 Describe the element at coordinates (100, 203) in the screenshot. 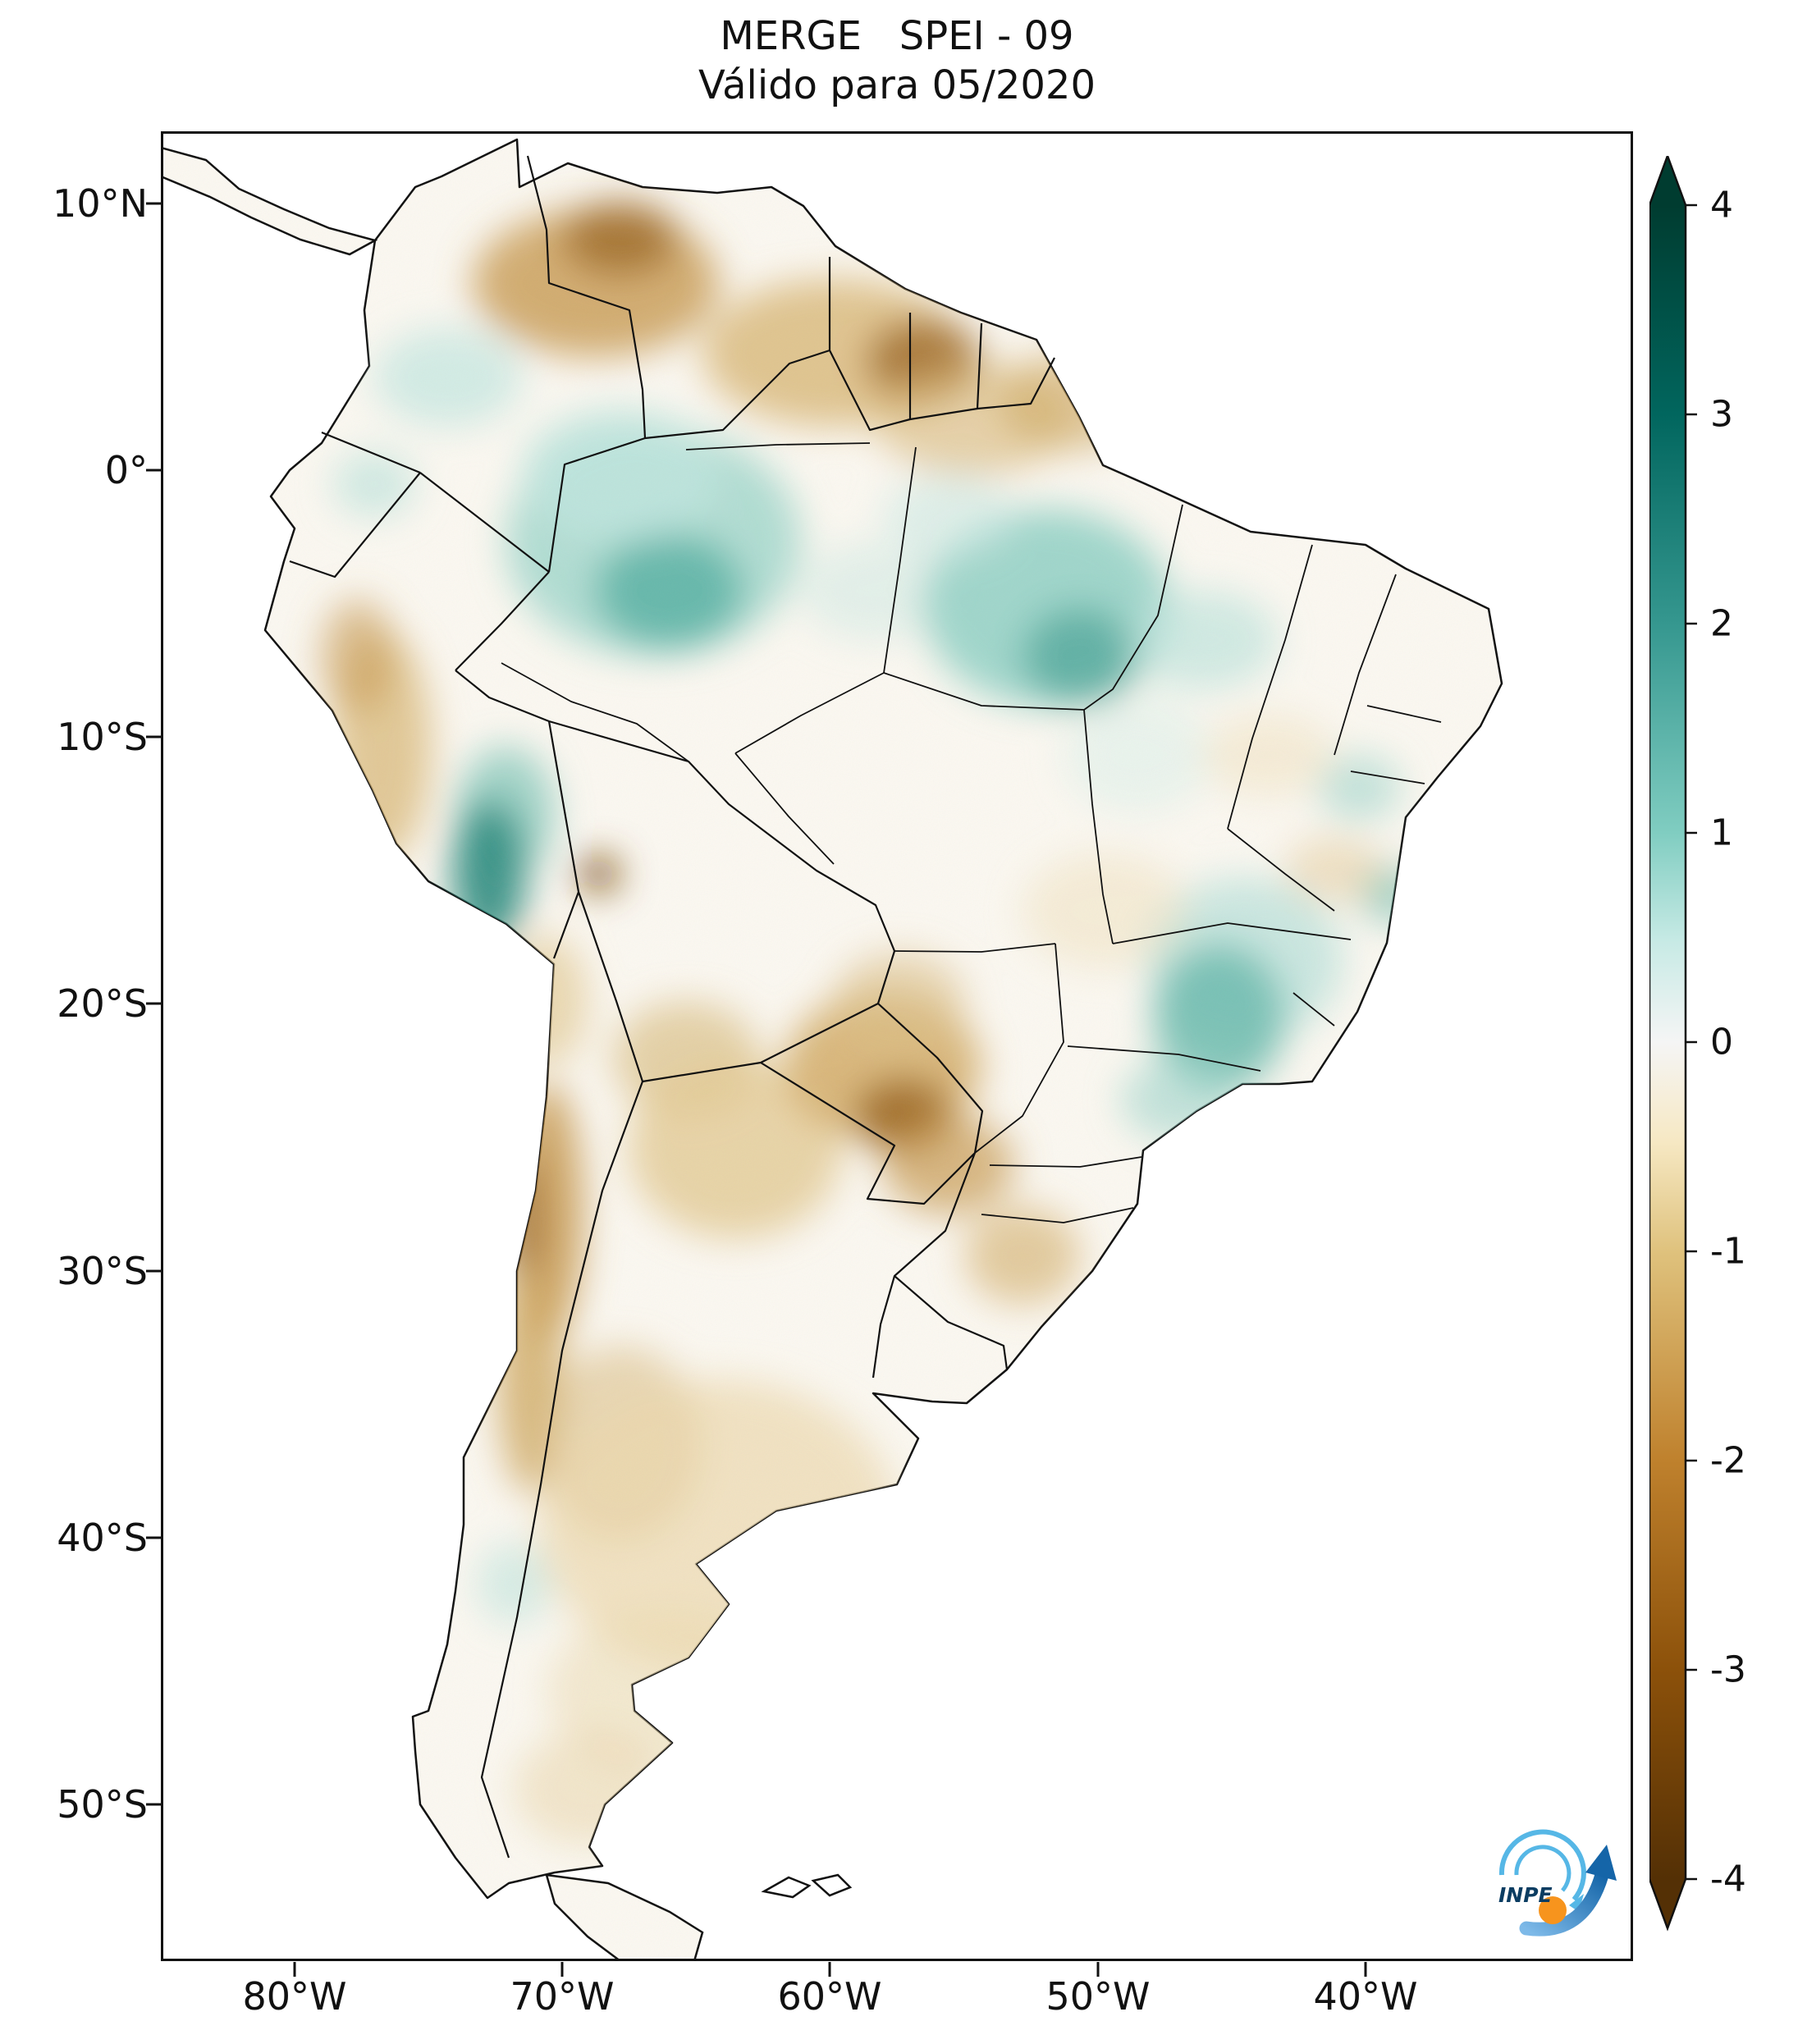

I see `y-tick-label-10n: 10°N` at that location.